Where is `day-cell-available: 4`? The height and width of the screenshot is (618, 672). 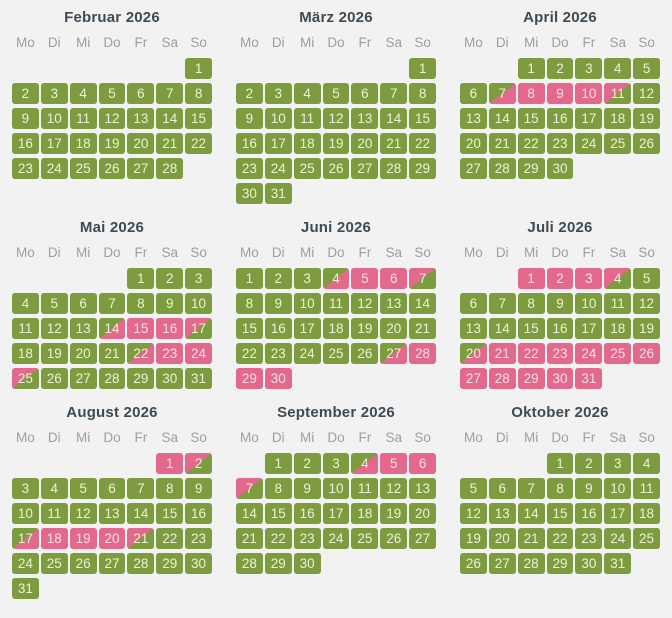
day-cell-available: 4 is located at coordinates (54, 488).